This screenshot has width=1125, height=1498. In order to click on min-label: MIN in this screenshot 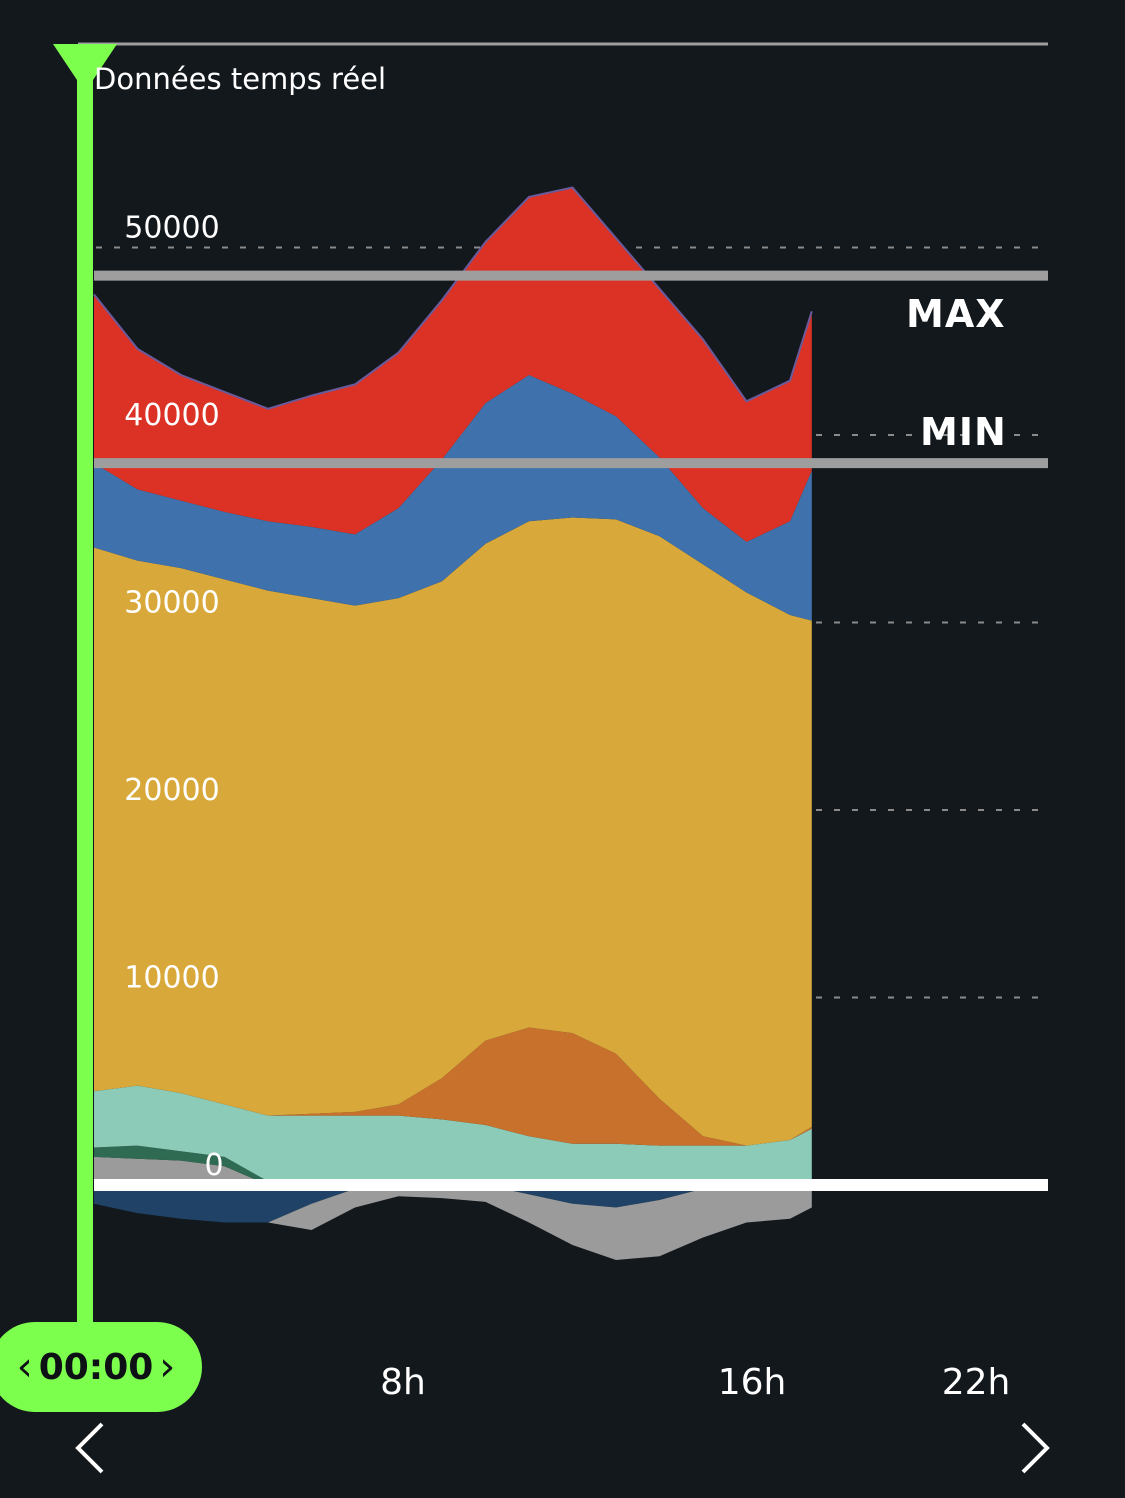, I will do `click(963, 432)`.